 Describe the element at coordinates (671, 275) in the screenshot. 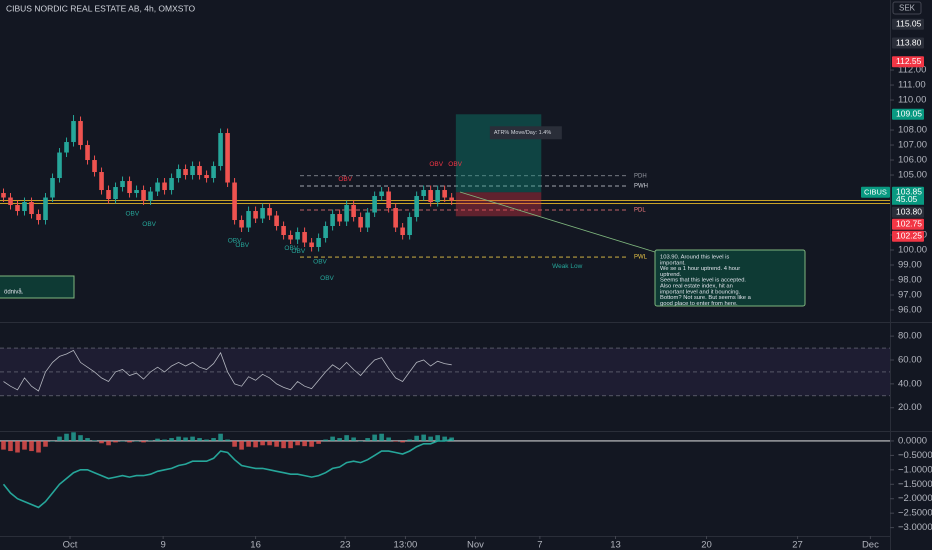

I see `note-line: uptrend.` at that location.